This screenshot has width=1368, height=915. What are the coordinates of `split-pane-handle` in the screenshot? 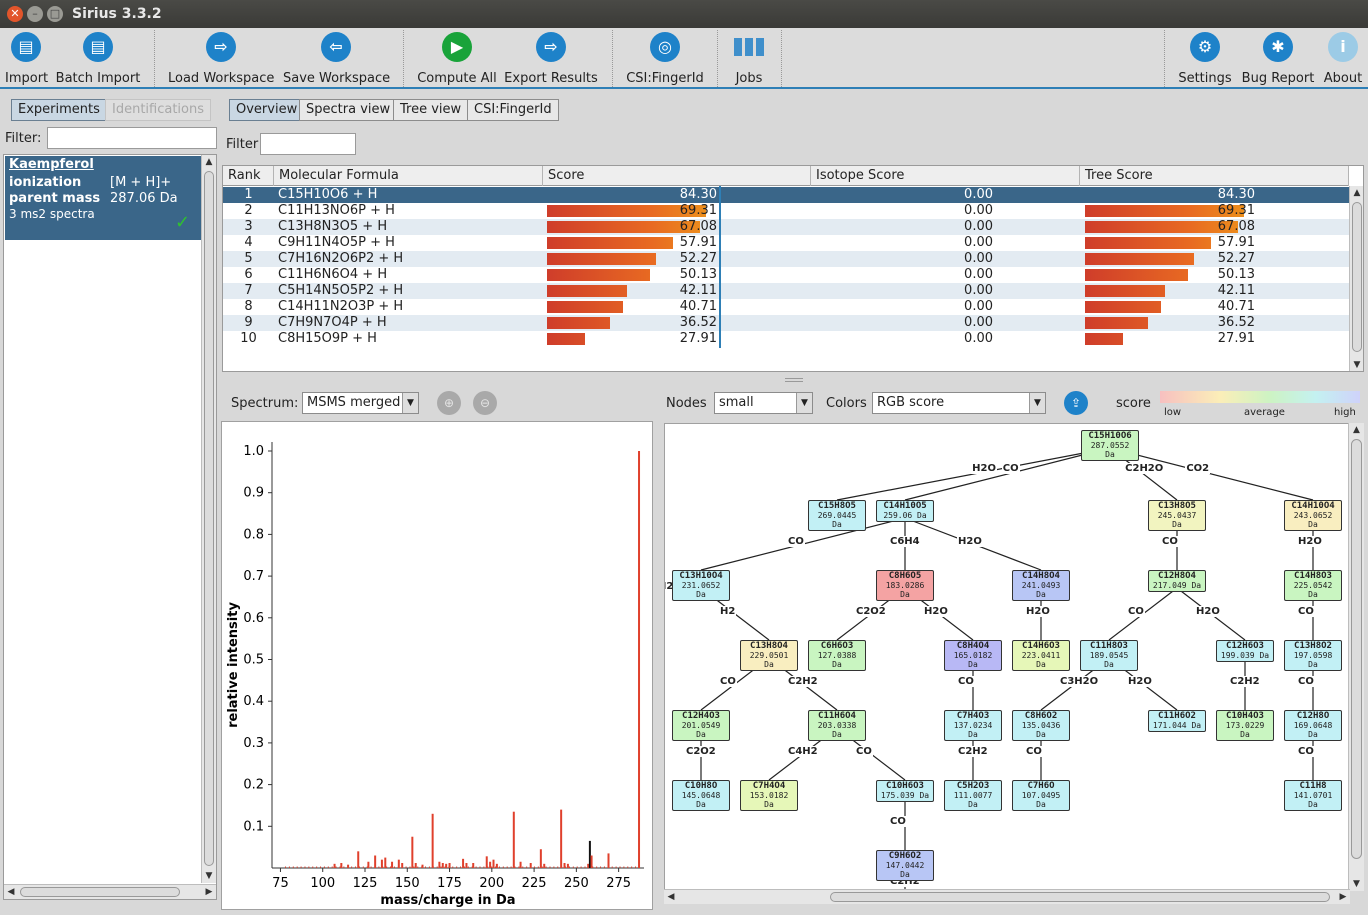 It's located at (794, 380).